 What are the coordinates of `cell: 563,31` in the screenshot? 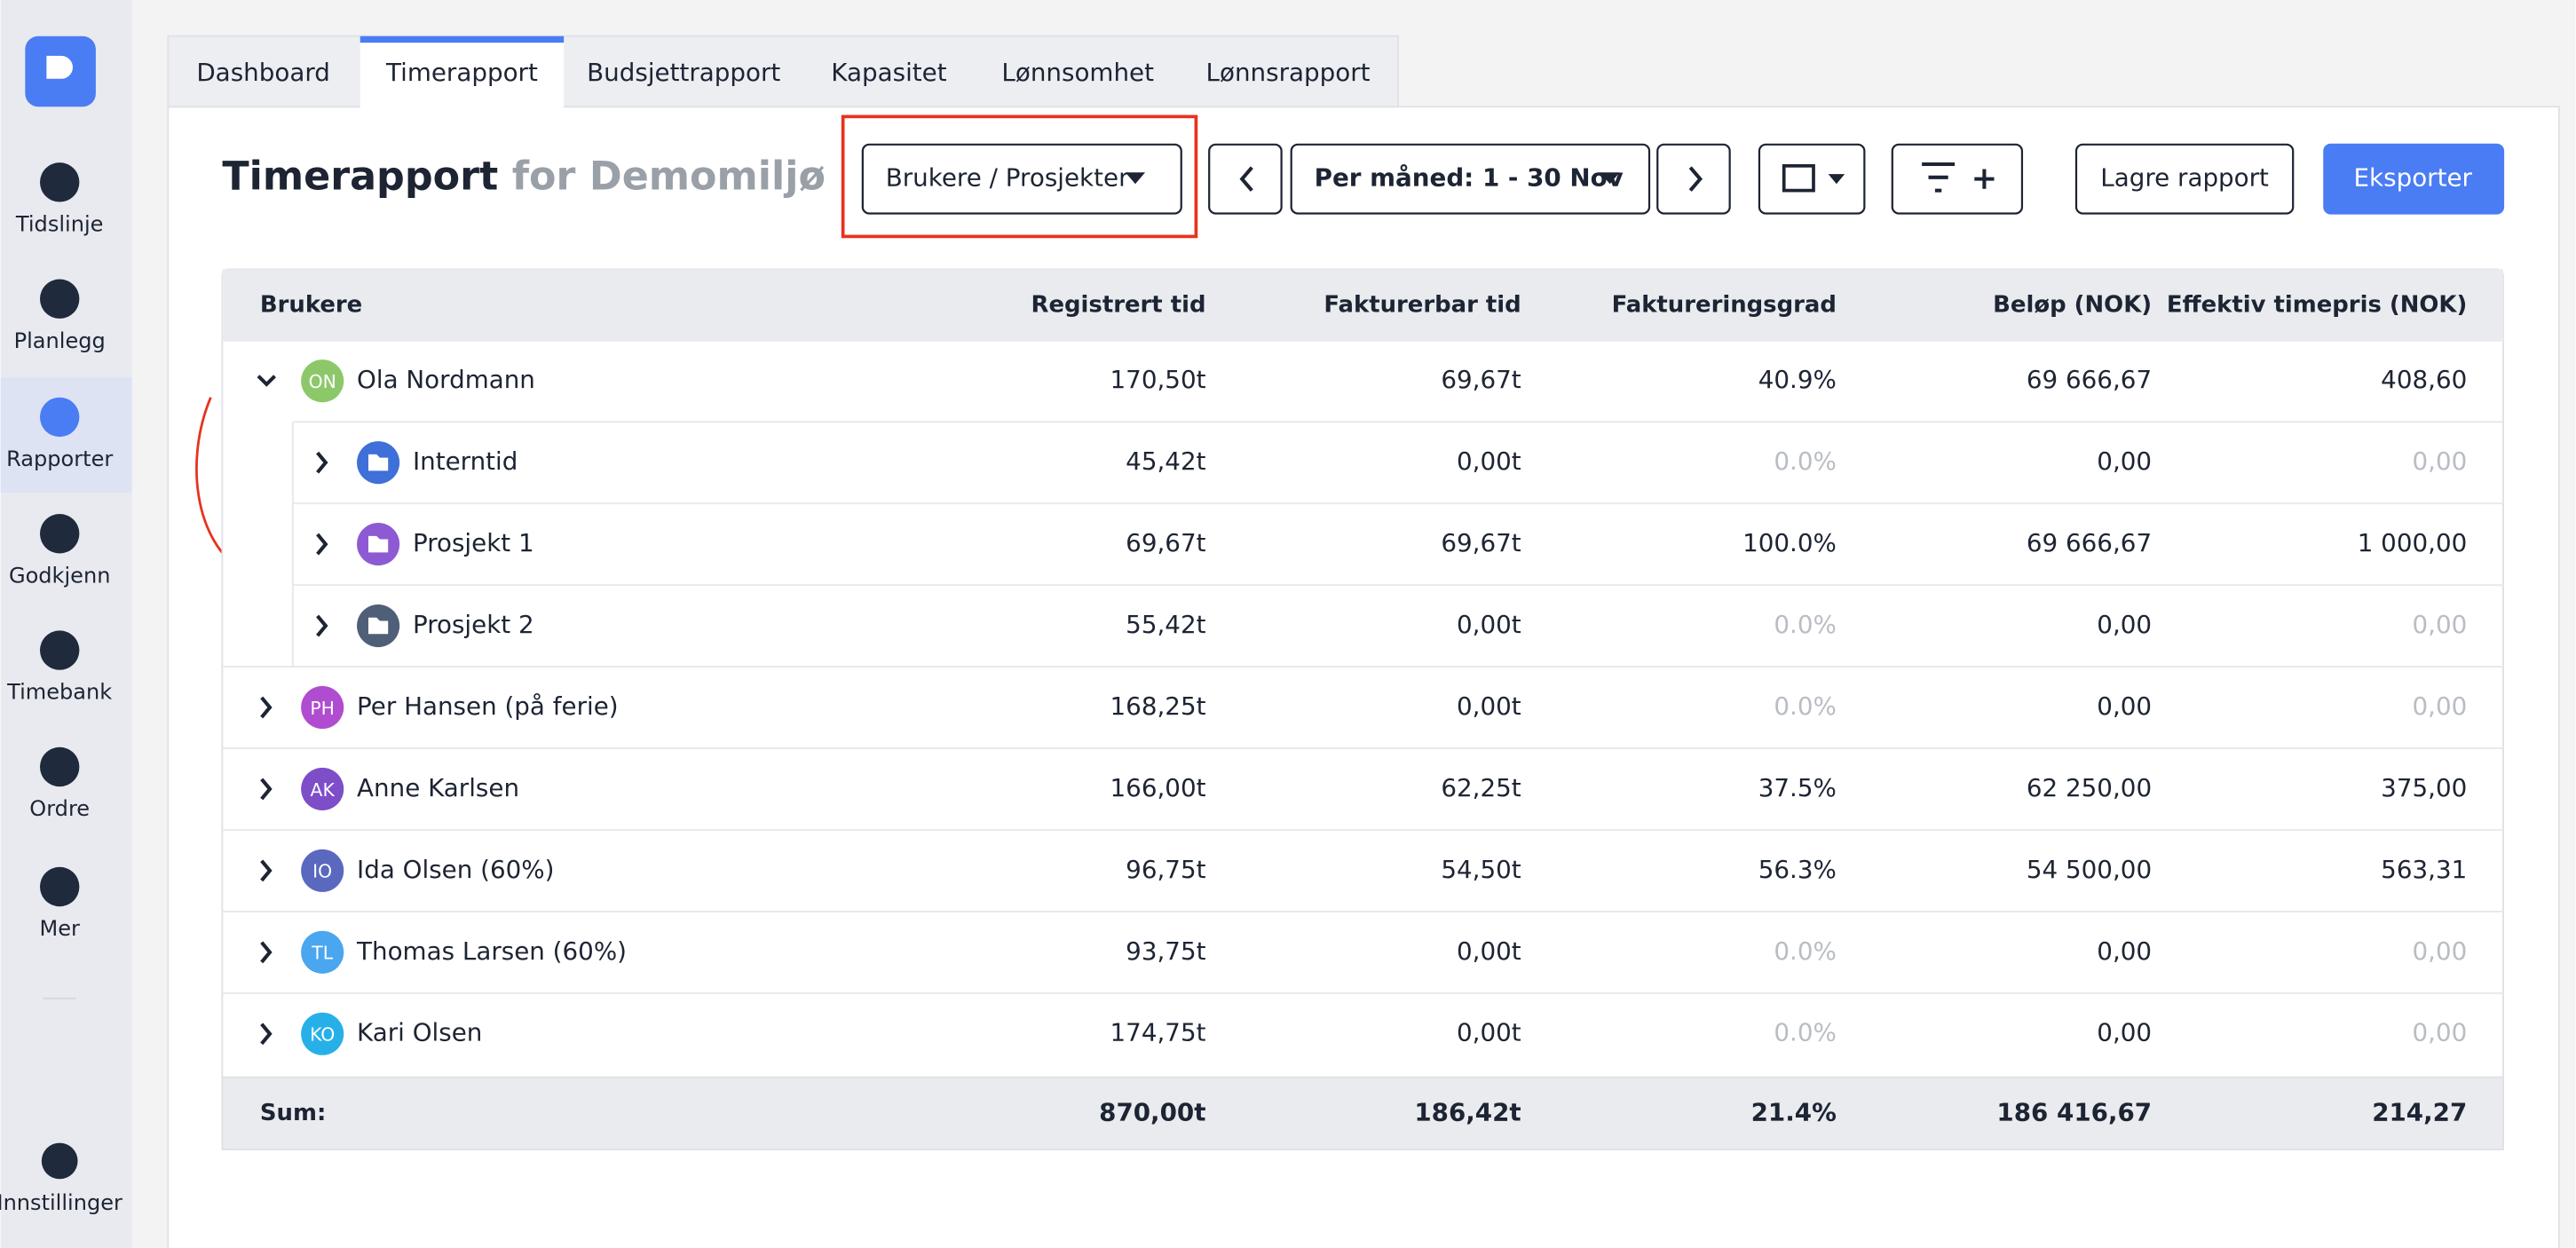 It's located at (2424, 869).